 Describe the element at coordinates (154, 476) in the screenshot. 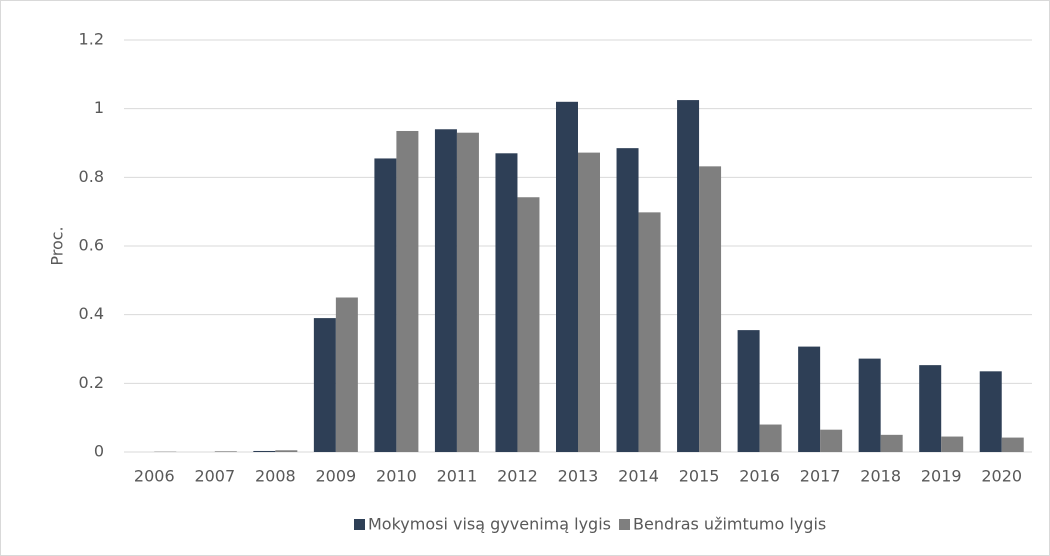

I see `x-tick-label: 2006` at that location.